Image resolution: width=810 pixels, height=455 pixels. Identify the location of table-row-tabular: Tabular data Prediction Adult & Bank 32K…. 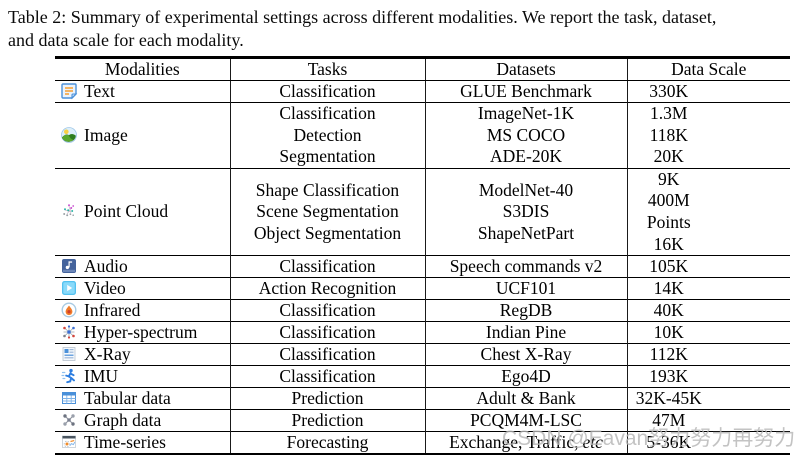
(422, 398).